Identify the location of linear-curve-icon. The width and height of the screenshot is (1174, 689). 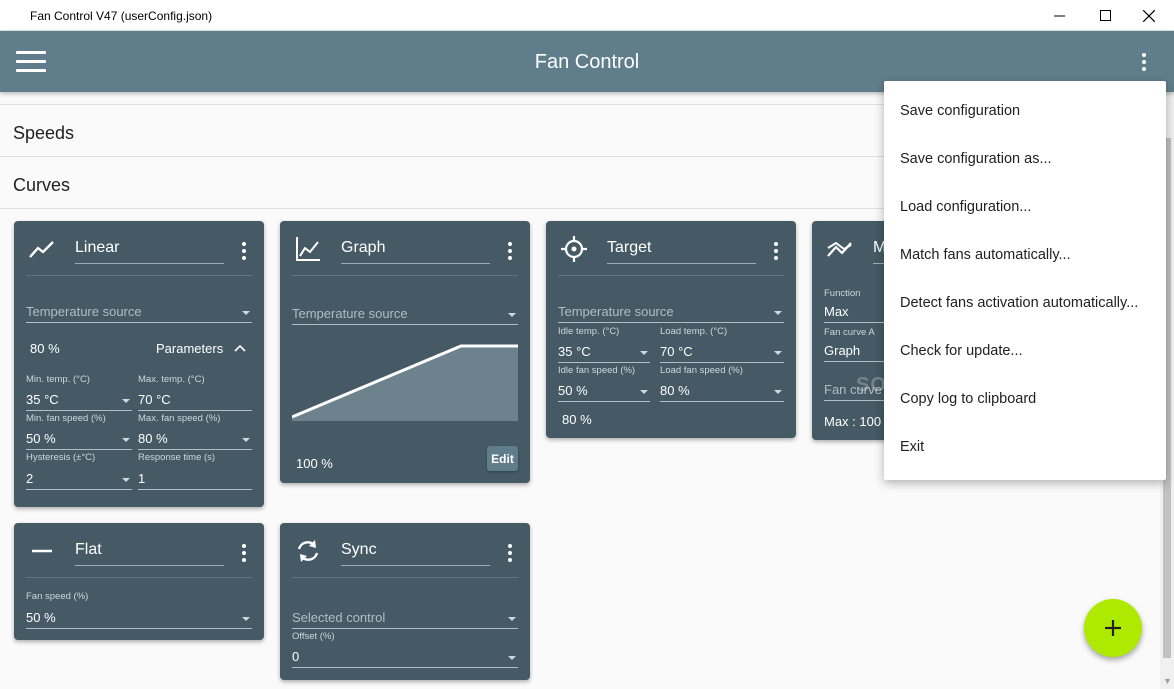
(41, 249).